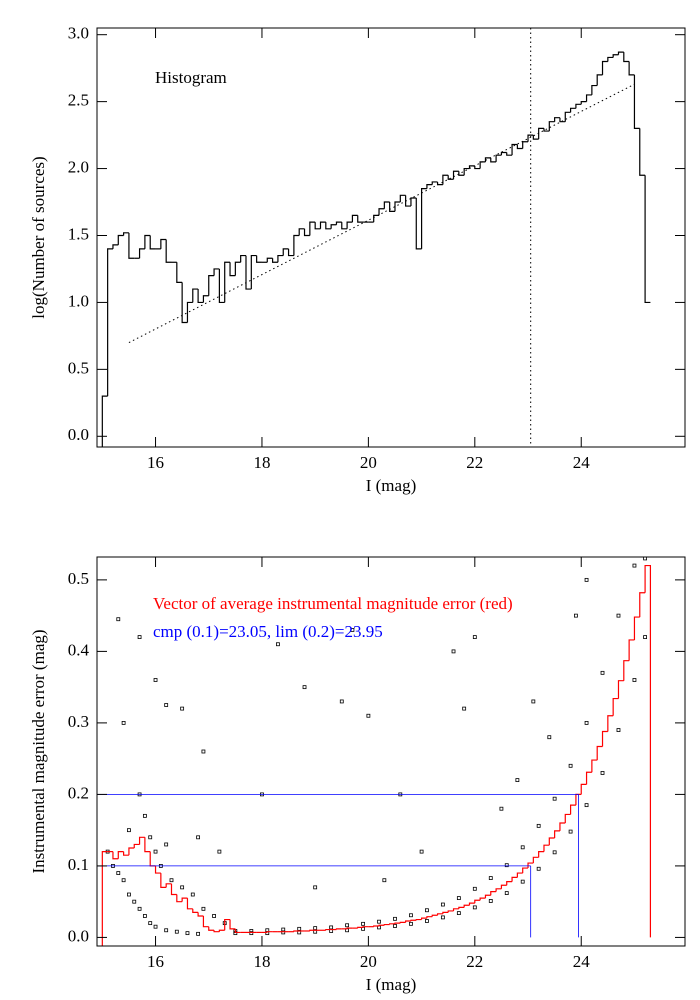 This screenshot has height=1000, width=700. I want to click on annotation: Histogram, so click(191, 77).